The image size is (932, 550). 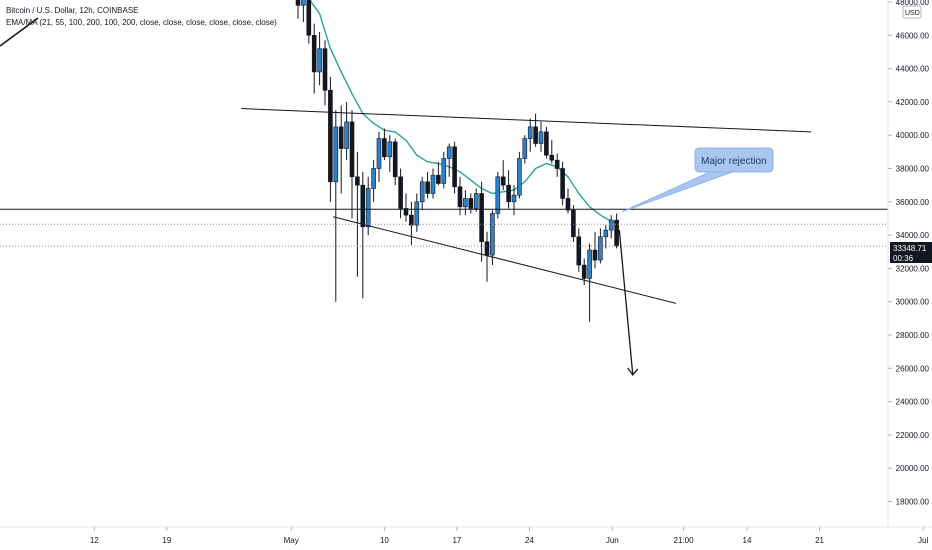 What do you see at coordinates (913, 3) in the screenshot?
I see `price-tick-label: 48000.00` at bounding box center [913, 3].